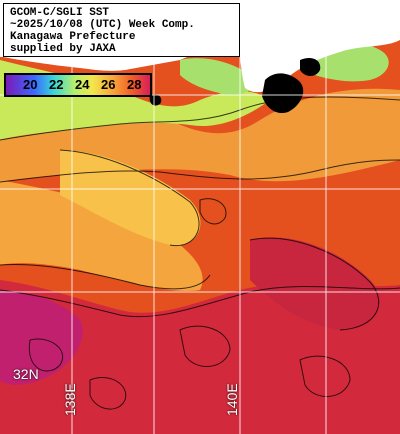 The image size is (400, 434). Describe the element at coordinates (73, 37) in the screenshot. I see `title-line-3: Kanagawa Prefecture` at that location.